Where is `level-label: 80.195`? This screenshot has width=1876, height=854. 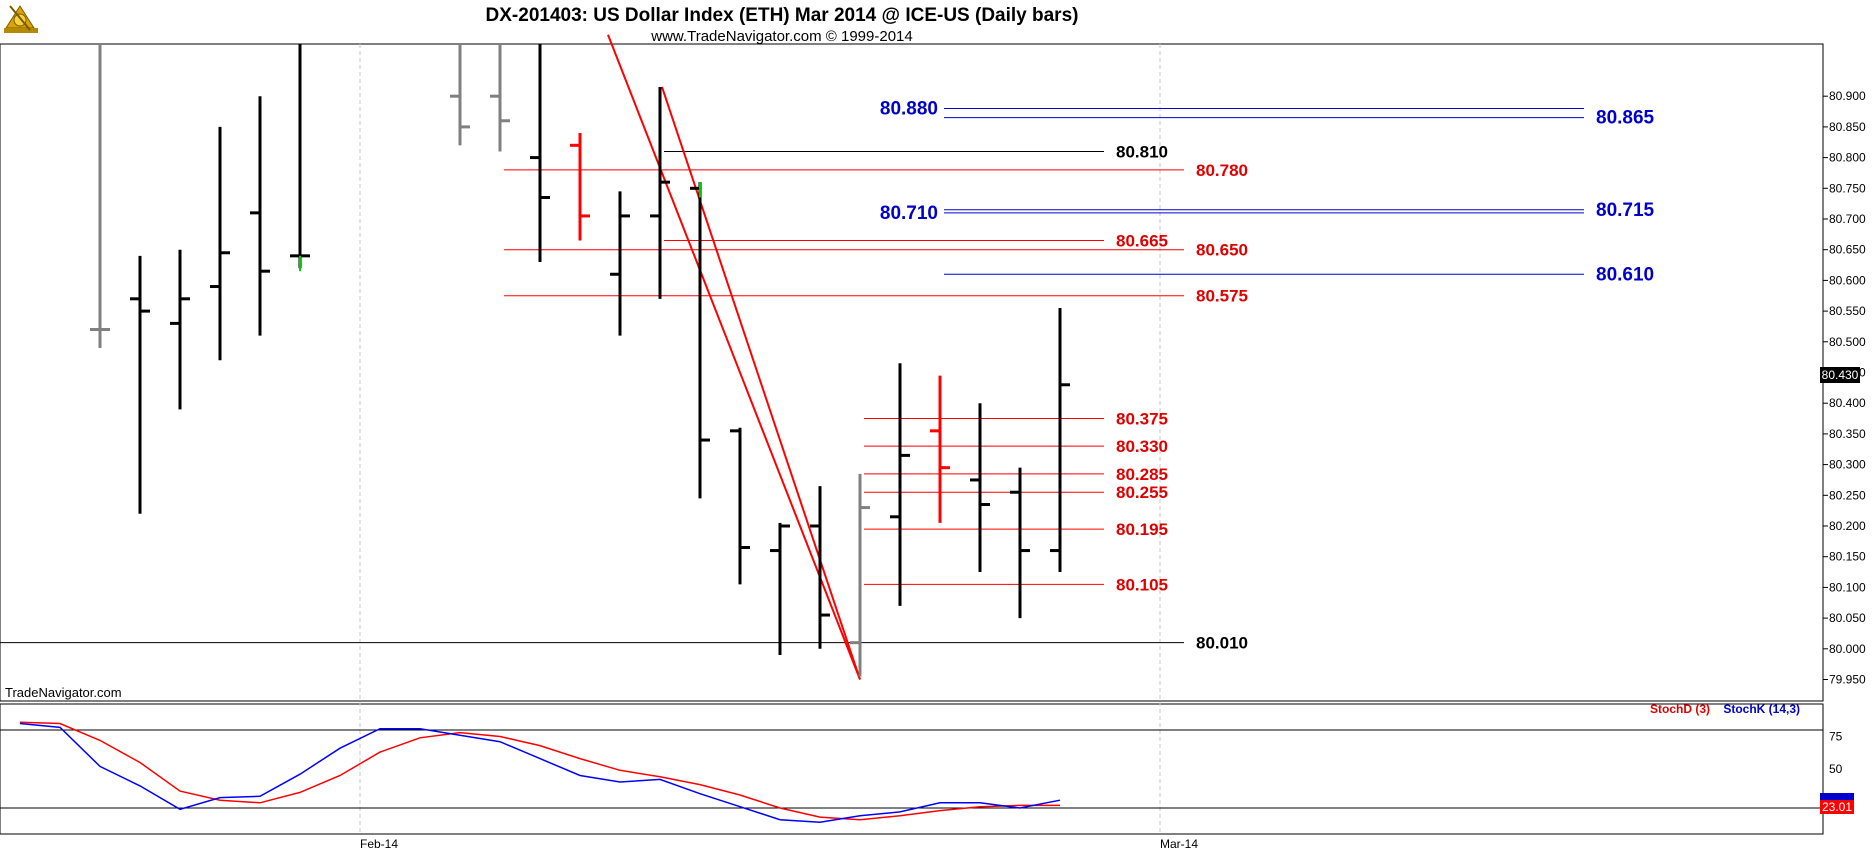
level-label: 80.195 is located at coordinates (1142, 529).